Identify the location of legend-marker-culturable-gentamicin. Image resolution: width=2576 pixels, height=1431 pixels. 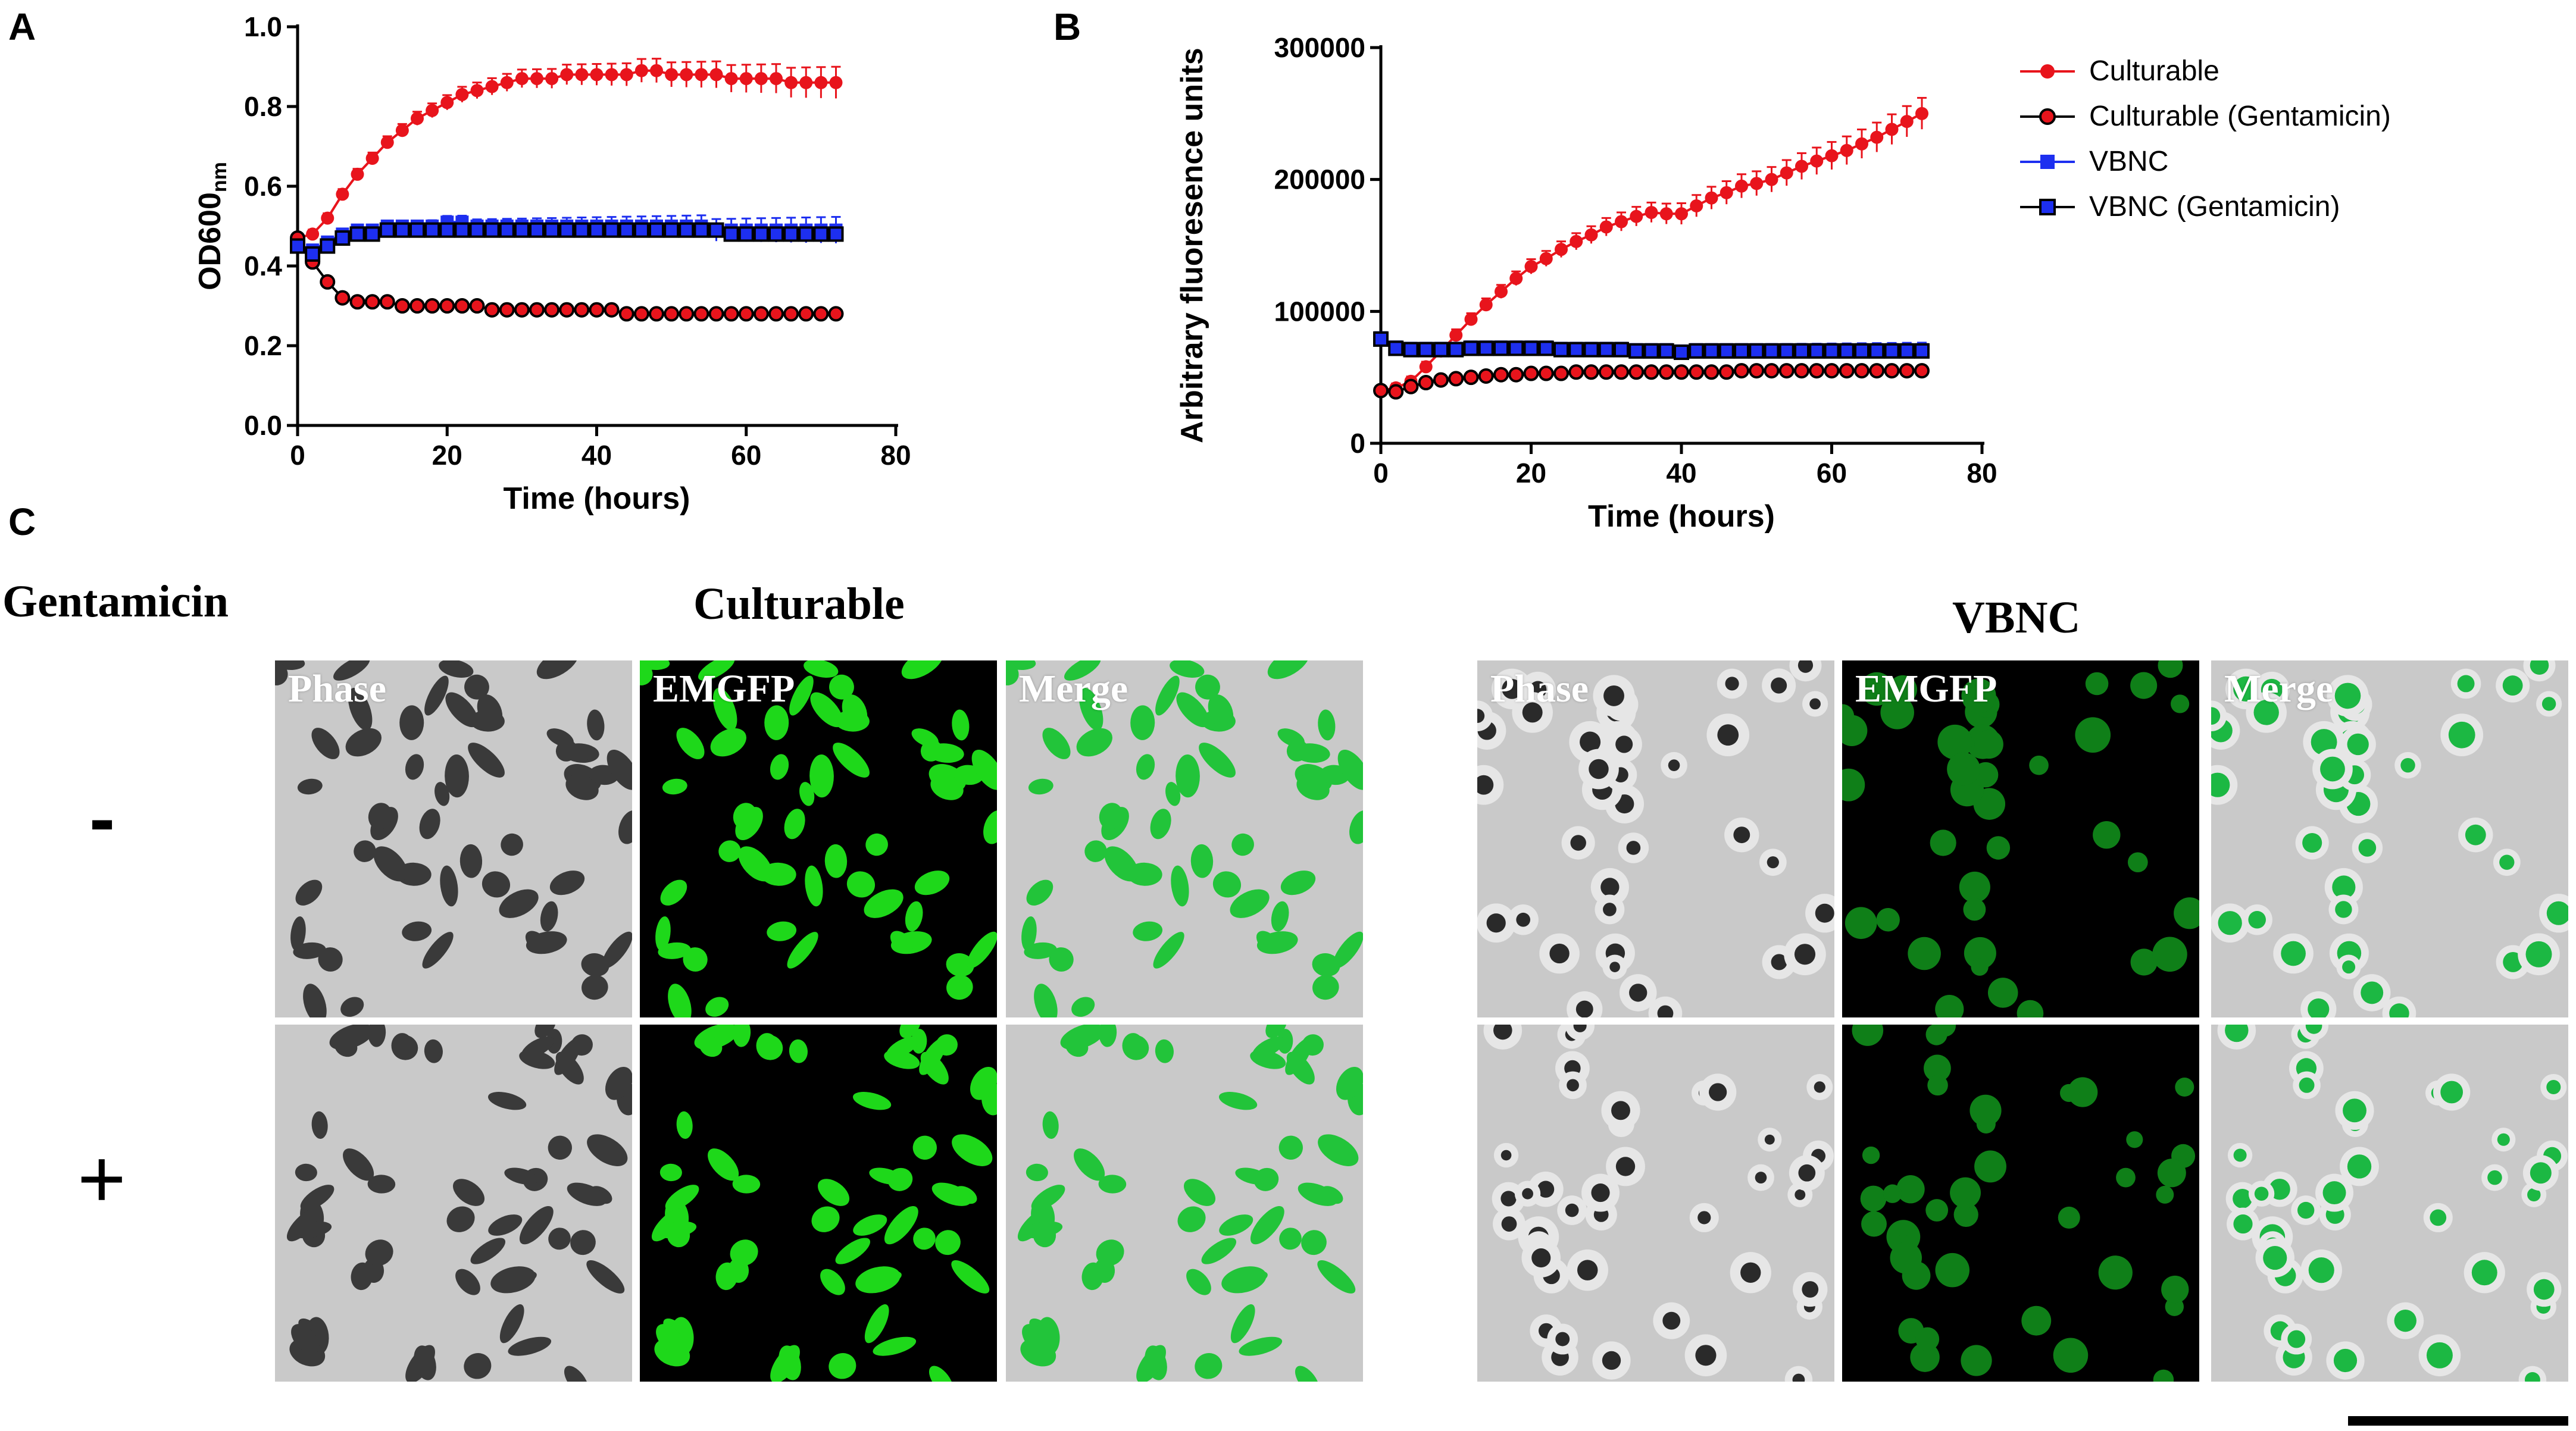
(2047, 116).